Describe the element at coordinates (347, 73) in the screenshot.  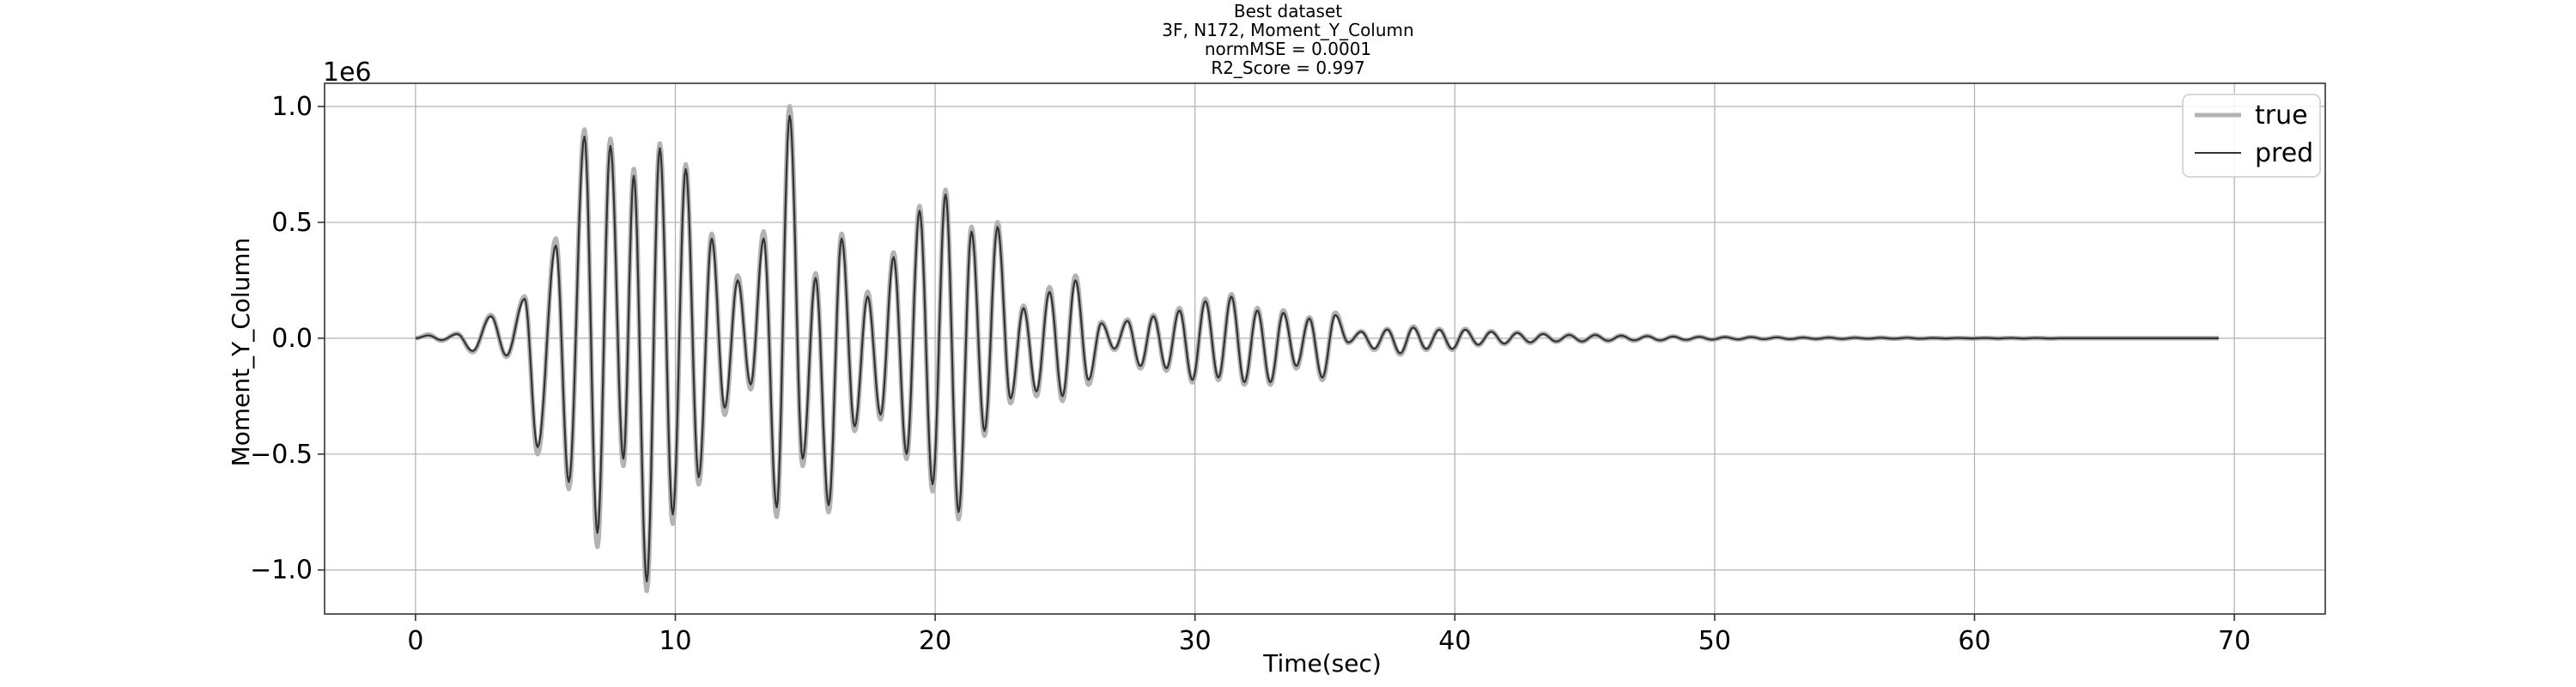
I see `y-offset-label: 1e6` at that location.